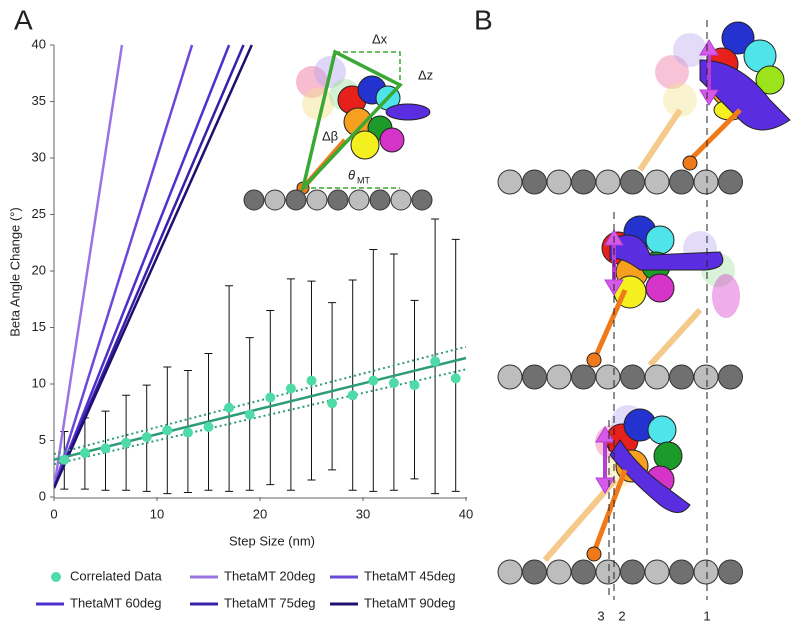 The image size is (796, 627). What do you see at coordinates (330, 135) in the screenshot?
I see `annotation: Δβ` at bounding box center [330, 135].